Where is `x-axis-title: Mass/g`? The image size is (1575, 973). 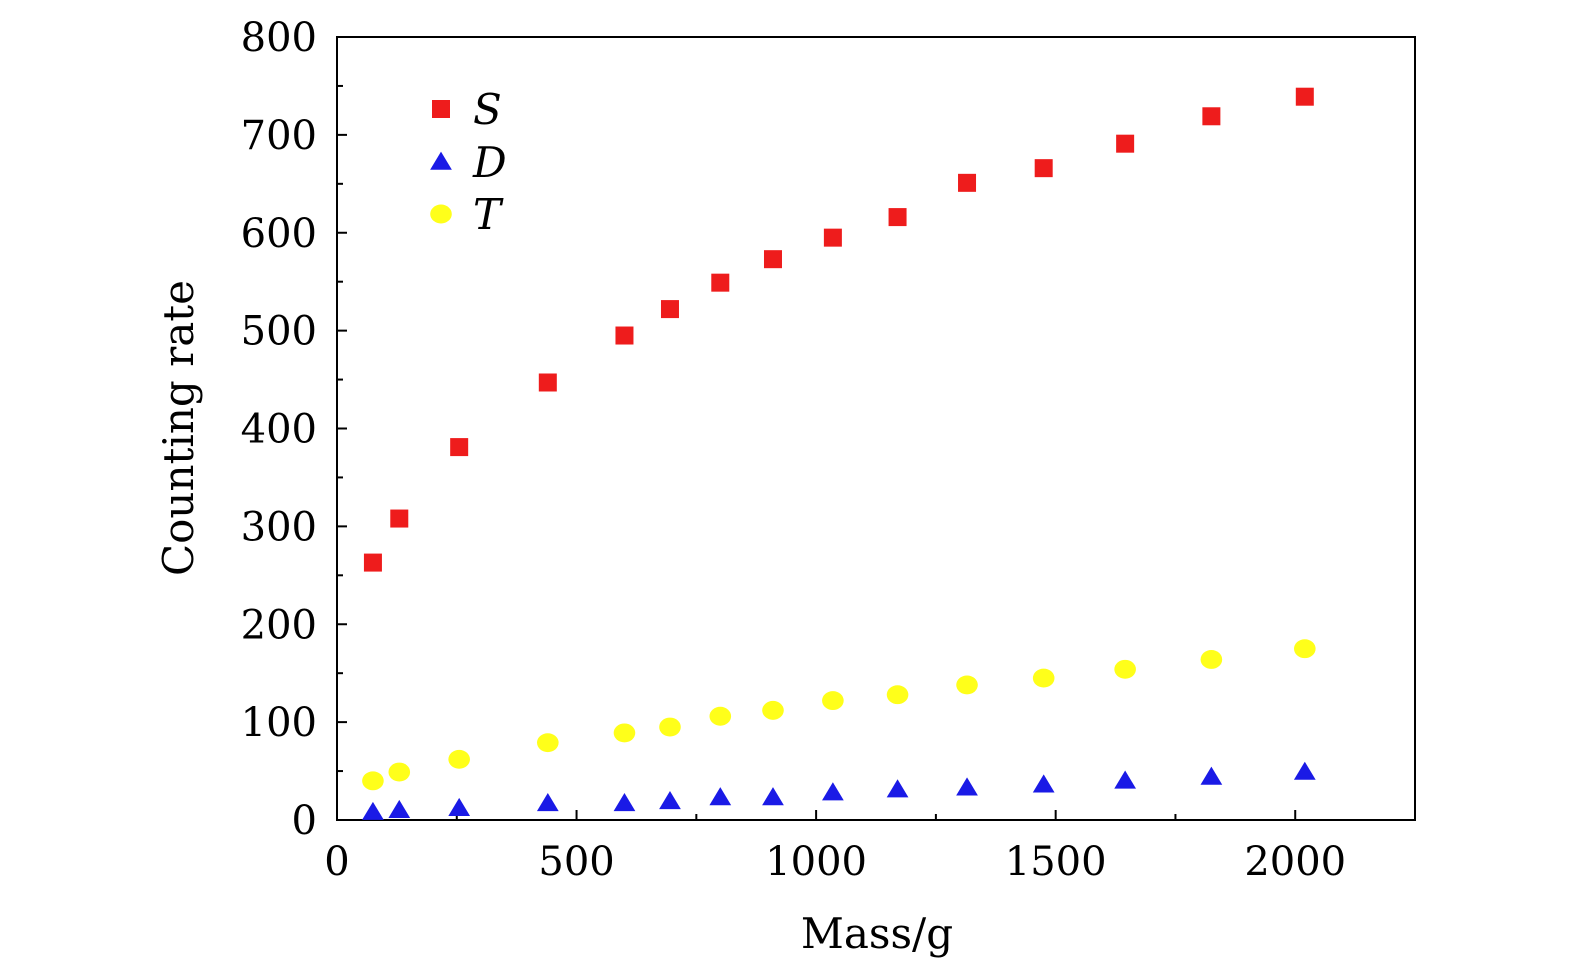
x-axis-title: Mass/g is located at coordinates (877, 933).